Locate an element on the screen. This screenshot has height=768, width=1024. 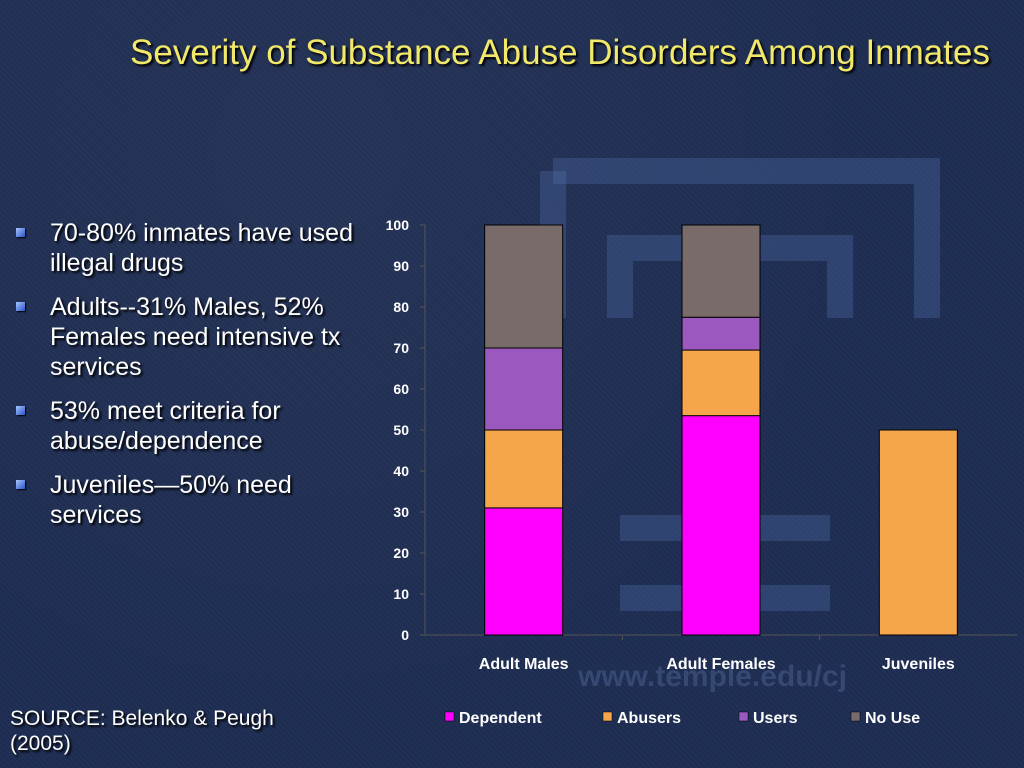
watermark-url: www.temple.edu/cj is located at coordinates (712, 676).